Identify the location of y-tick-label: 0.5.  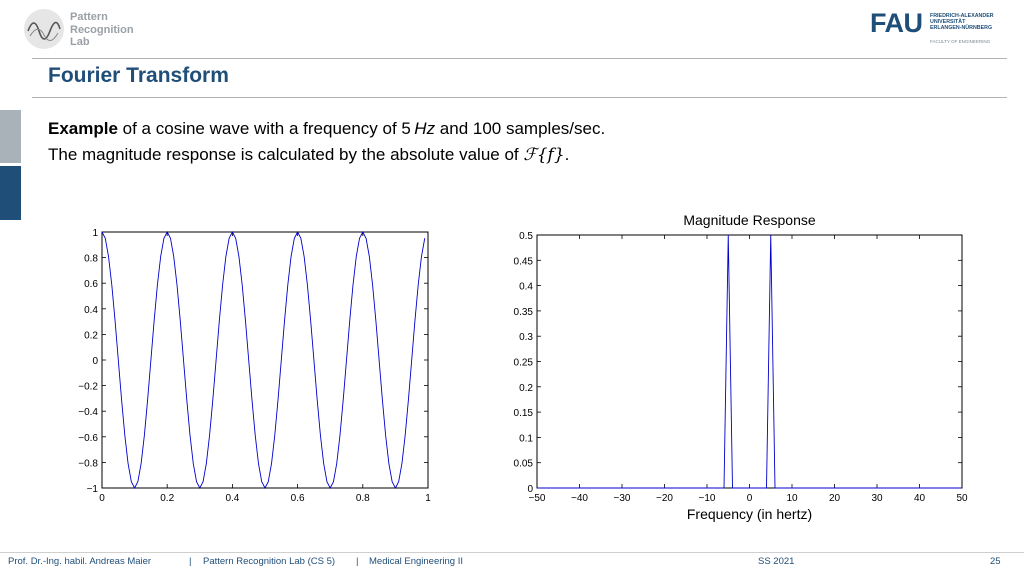
(526, 236).